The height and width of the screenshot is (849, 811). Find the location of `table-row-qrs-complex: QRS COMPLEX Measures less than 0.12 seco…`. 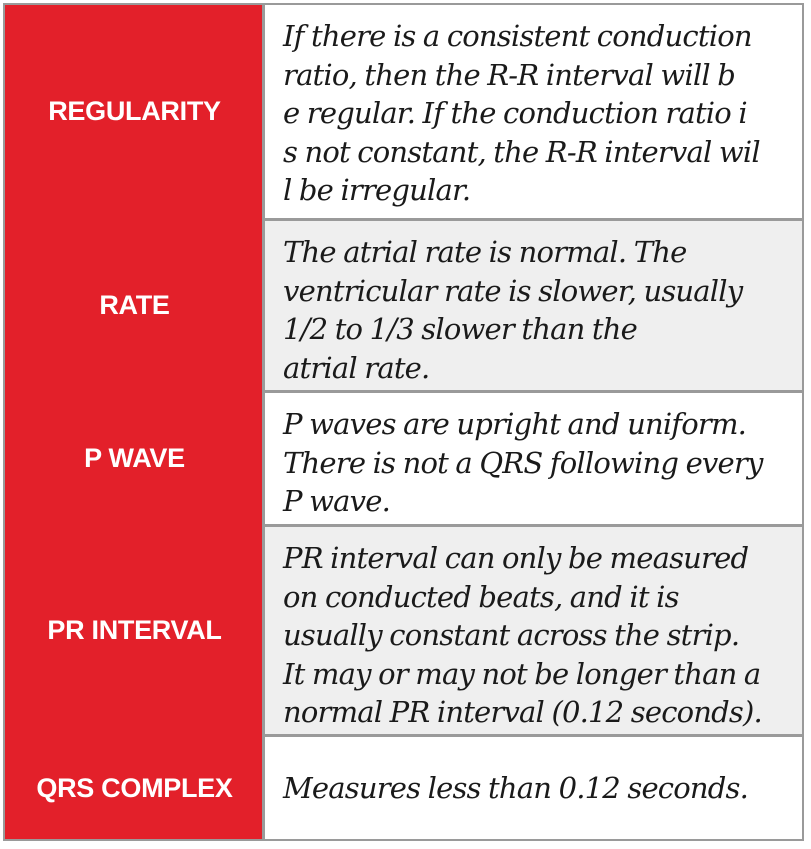

table-row-qrs-complex: QRS COMPLEX Measures less than 0.12 seco… is located at coordinates (403, 788).